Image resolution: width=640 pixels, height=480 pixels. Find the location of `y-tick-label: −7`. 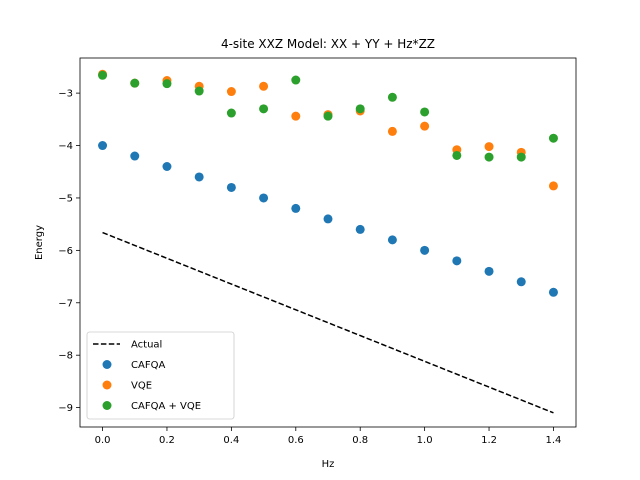

y-tick-label: −7 is located at coordinates (65, 303).